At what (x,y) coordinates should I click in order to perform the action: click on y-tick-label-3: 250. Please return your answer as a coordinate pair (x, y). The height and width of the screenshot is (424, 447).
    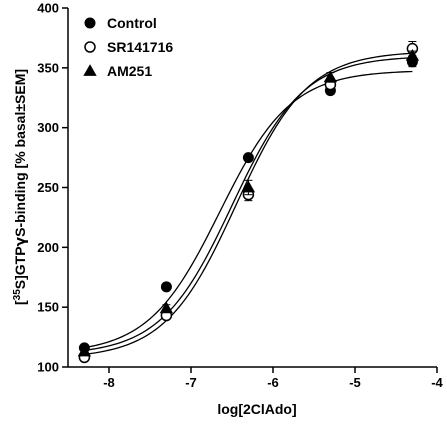
    Looking at the image, I should click on (48, 187).